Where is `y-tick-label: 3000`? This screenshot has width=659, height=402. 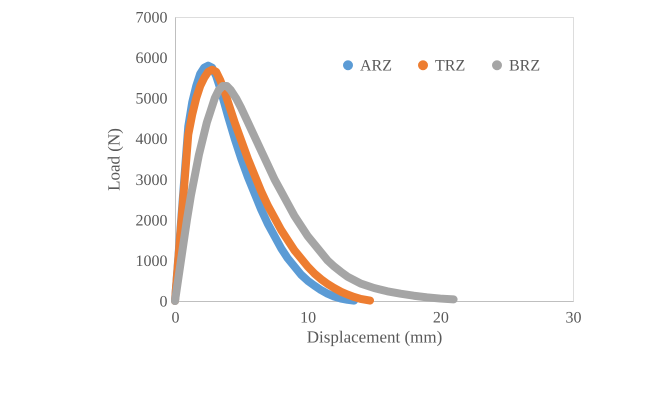 y-tick-label: 3000 is located at coordinates (152, 180).